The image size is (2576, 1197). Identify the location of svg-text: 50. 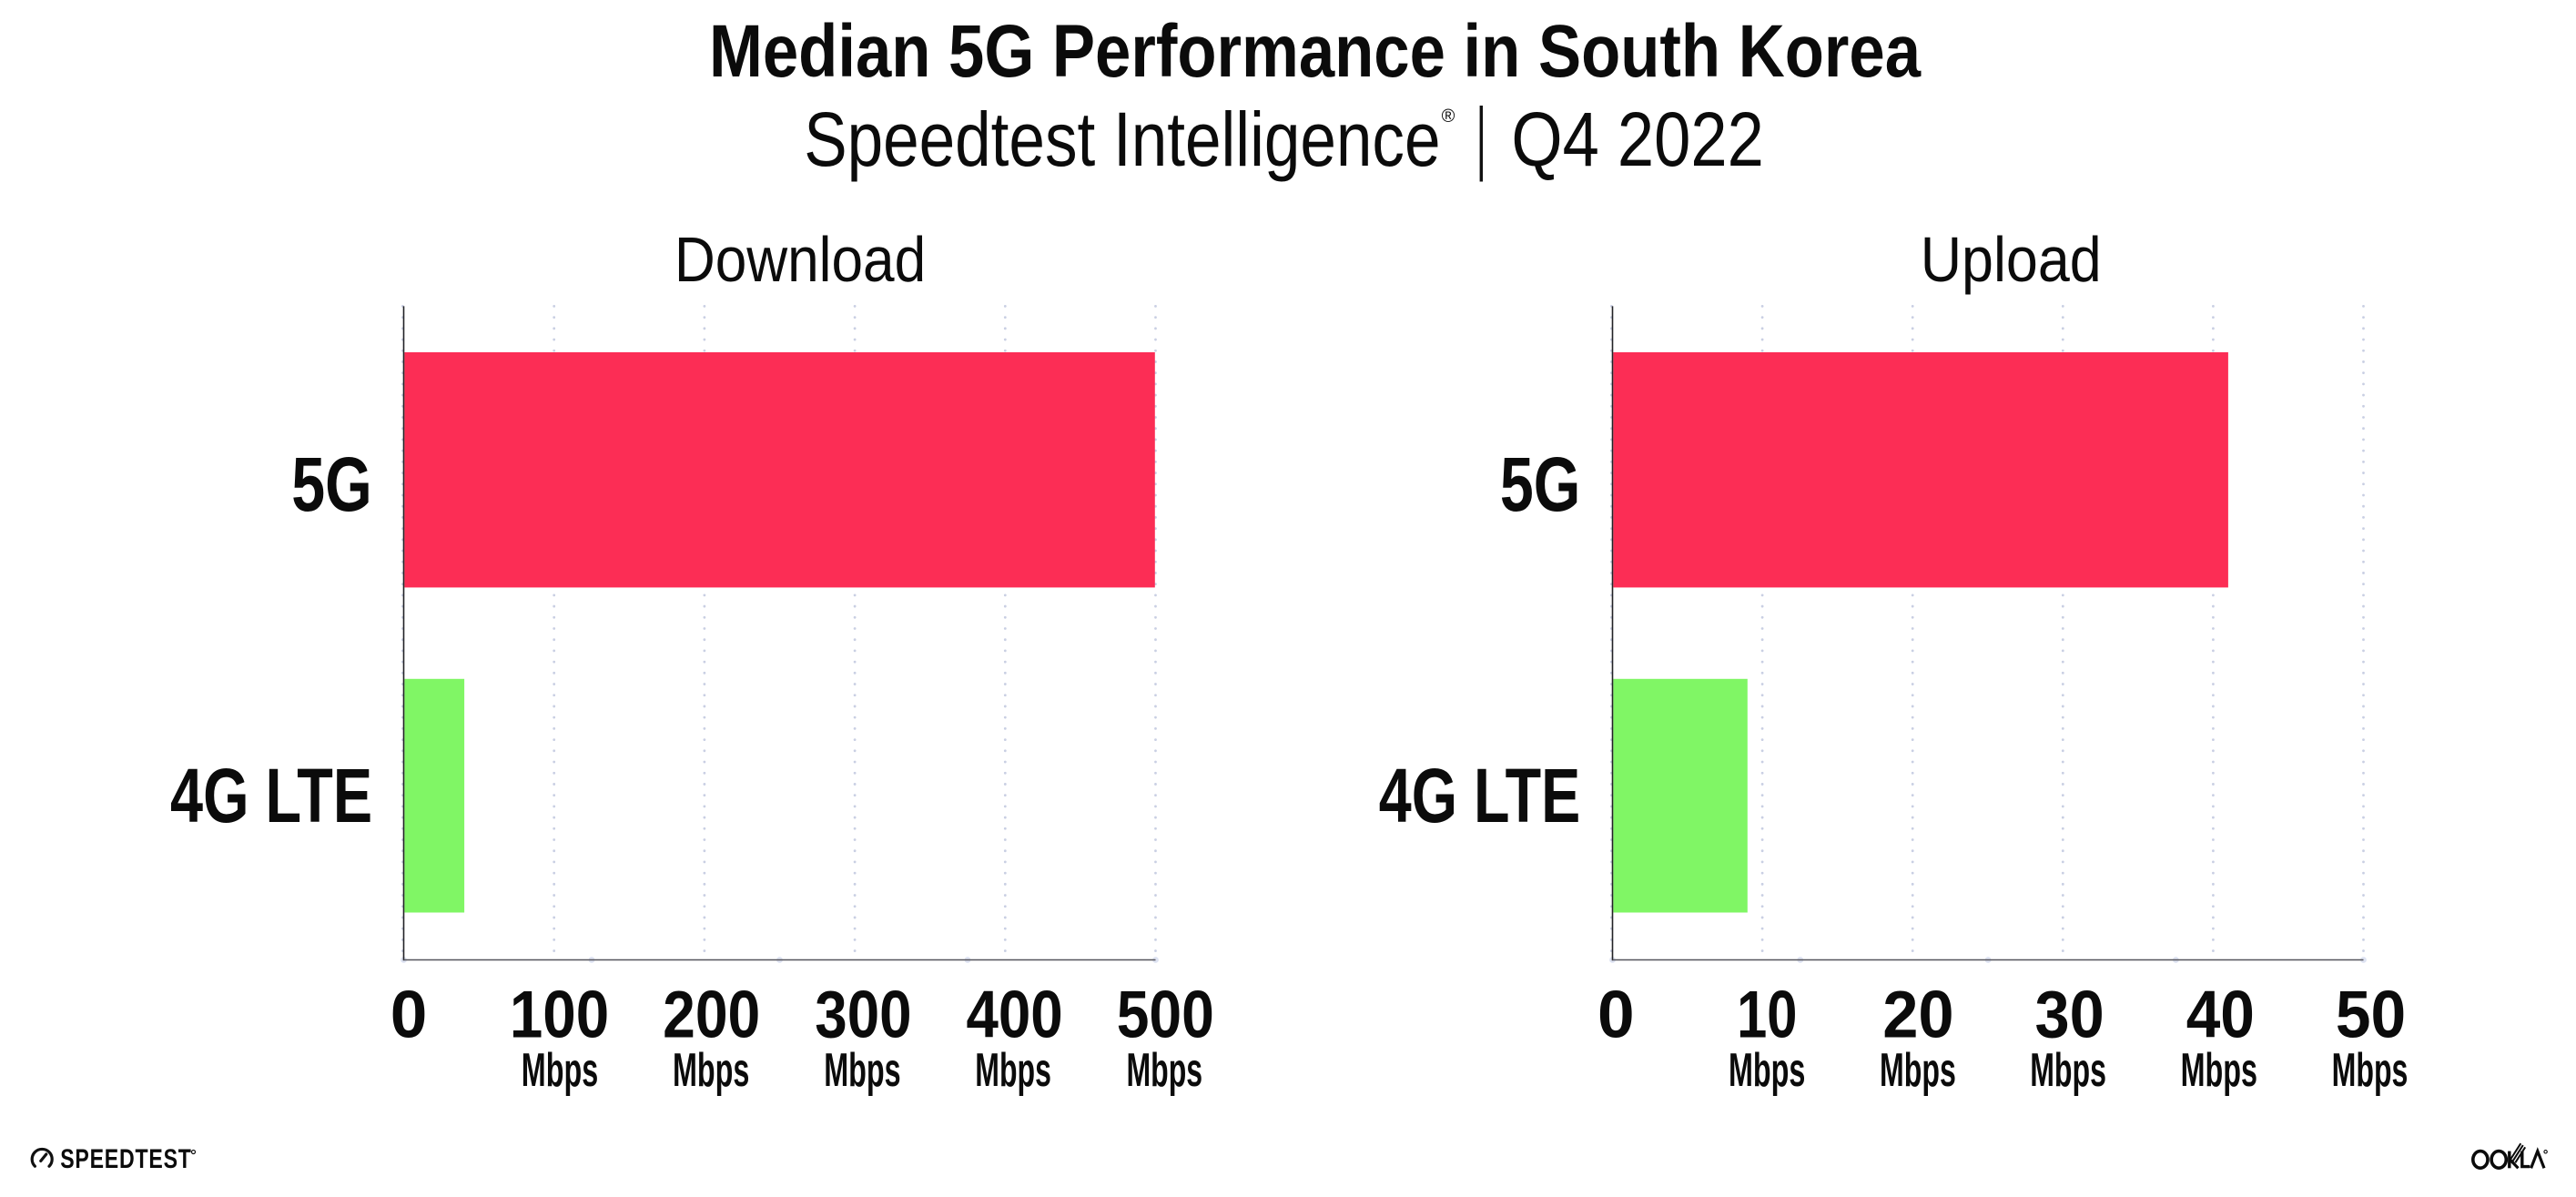
(2371, 1015).